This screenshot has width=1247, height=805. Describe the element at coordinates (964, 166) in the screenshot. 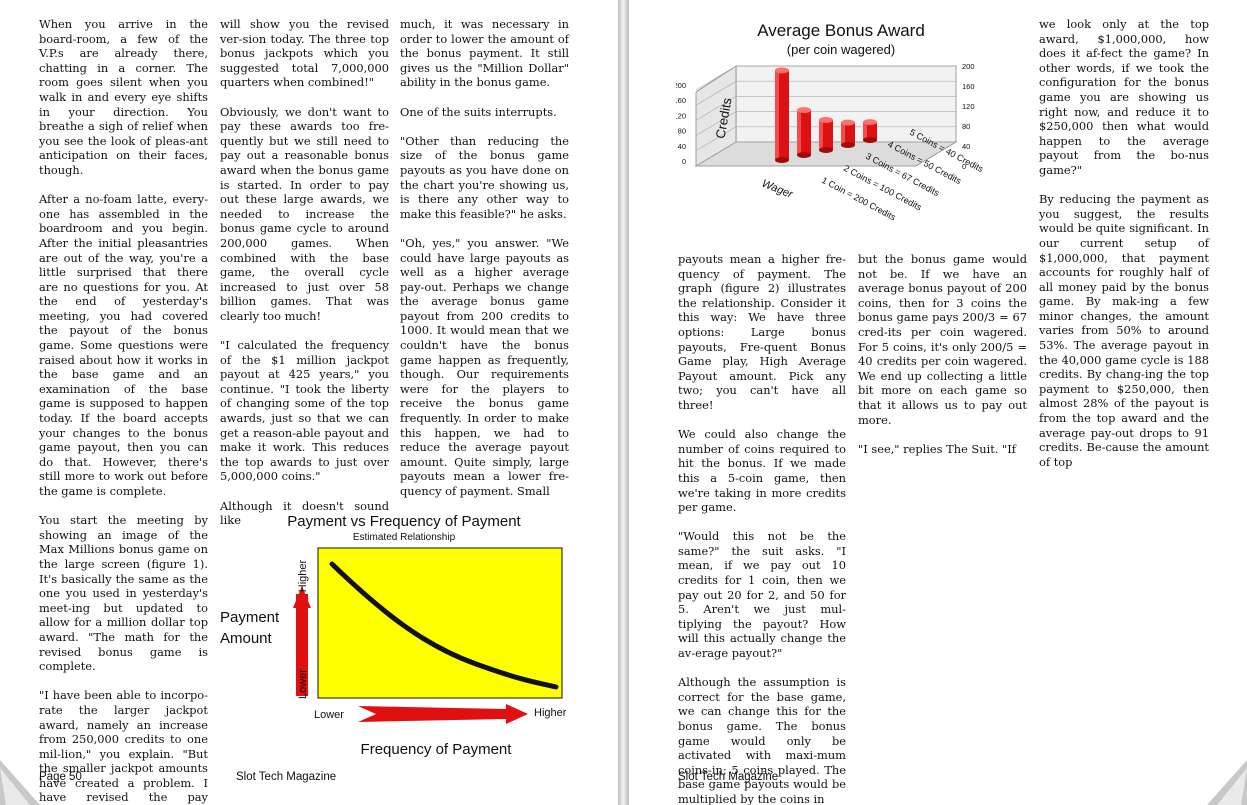

I see `right-tick-label: 0` at that location.